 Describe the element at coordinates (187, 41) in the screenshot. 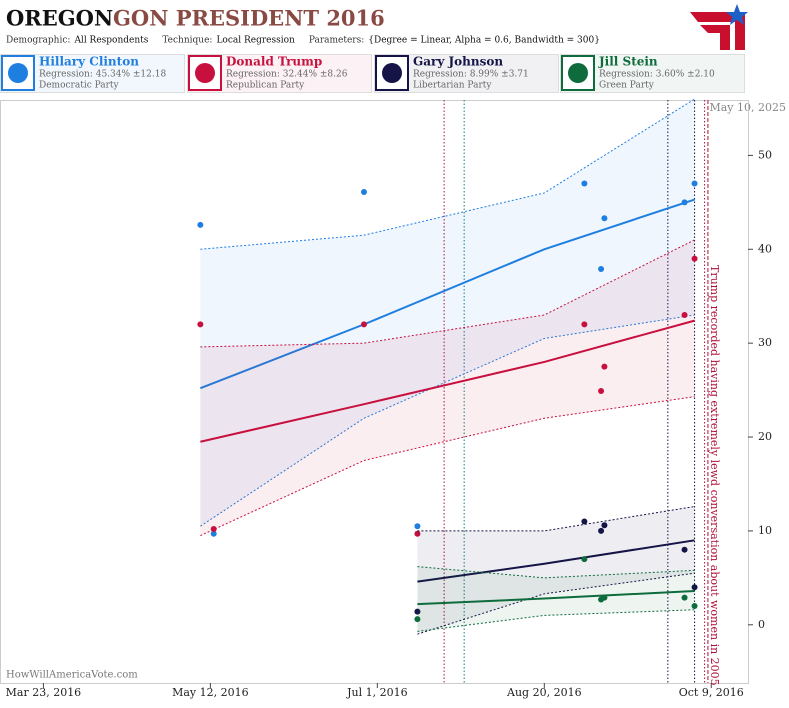

I see `param-label: Technique:` at that location.